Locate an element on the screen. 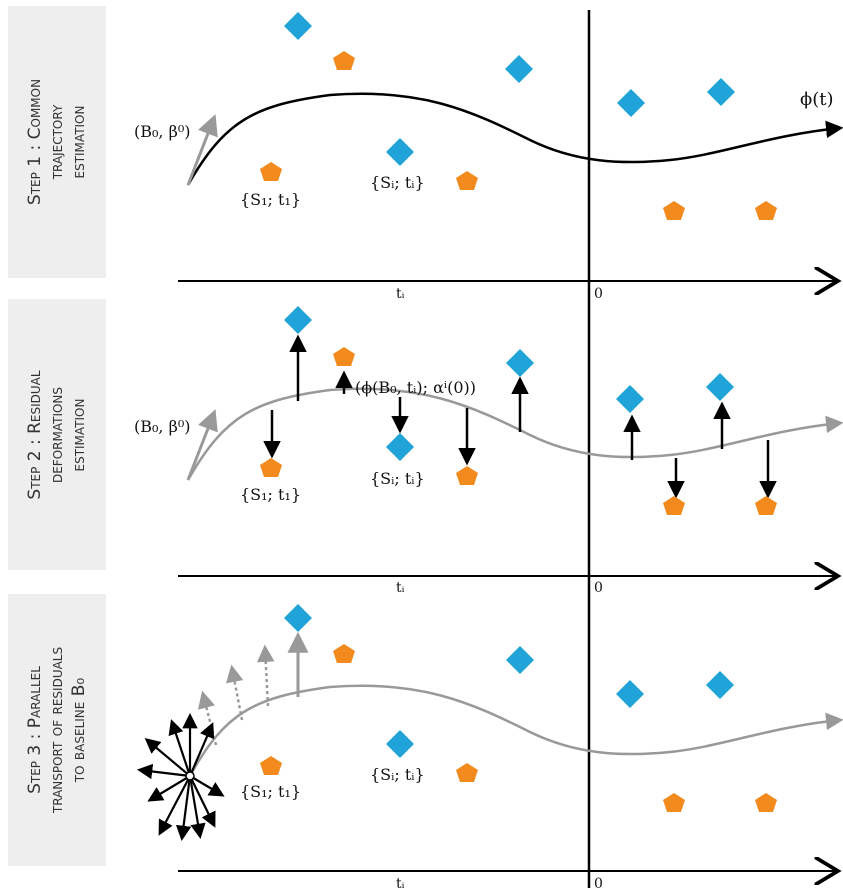 The width and height of the screenshot is (843, 896). step3-s1-label: {S₁; t₁} is located at coordinates (270, 791).